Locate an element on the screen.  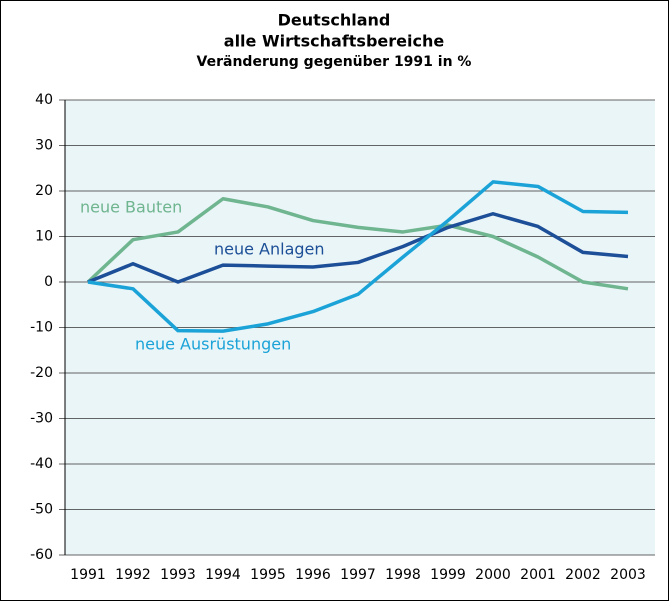
chart-title: Deutschland is located at coordinates (334, 20).